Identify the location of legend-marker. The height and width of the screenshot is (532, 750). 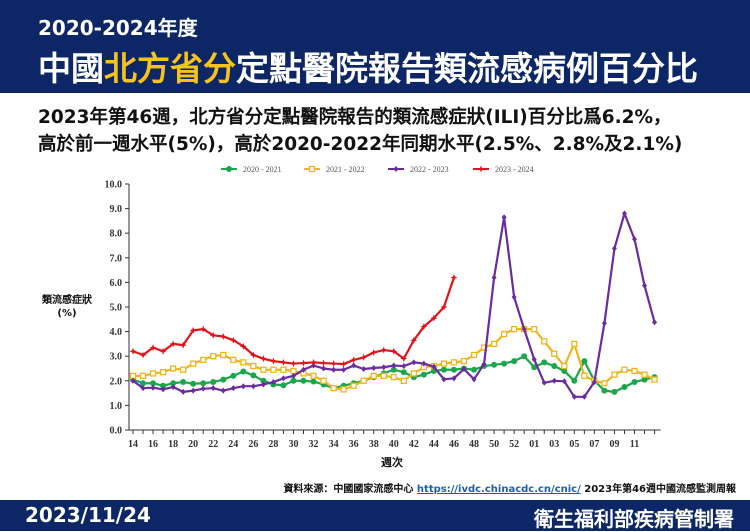
(481, 169).